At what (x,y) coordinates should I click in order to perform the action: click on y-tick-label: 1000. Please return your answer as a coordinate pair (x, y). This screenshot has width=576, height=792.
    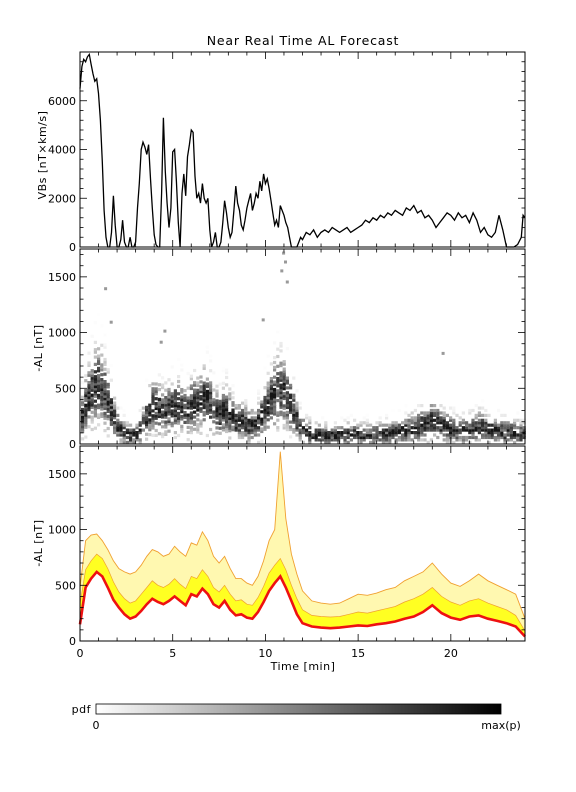
    Looking at the image, I should click on (62, 530).